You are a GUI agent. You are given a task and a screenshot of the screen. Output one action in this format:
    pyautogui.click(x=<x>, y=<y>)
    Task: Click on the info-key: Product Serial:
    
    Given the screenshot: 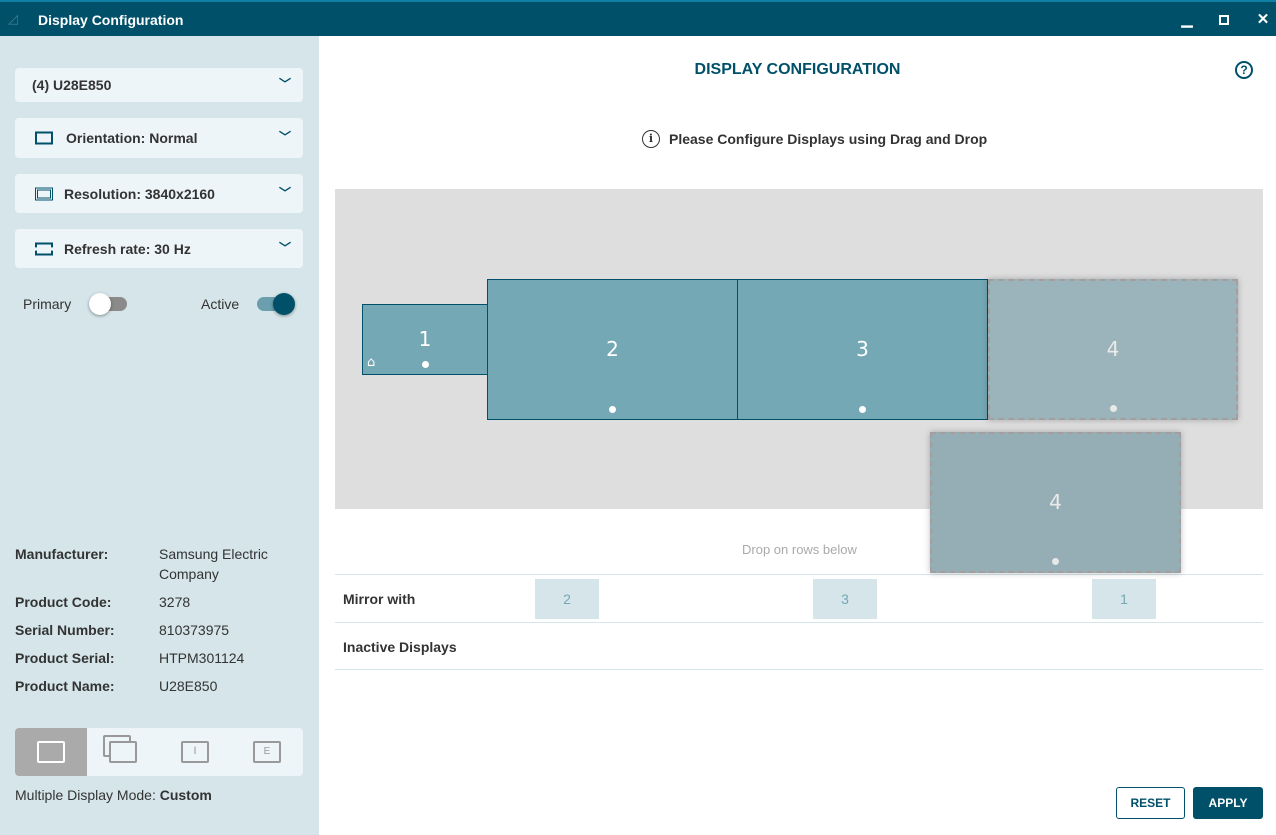 What is the action you would take?
    pyautogui.click(x=65, y=658)
    